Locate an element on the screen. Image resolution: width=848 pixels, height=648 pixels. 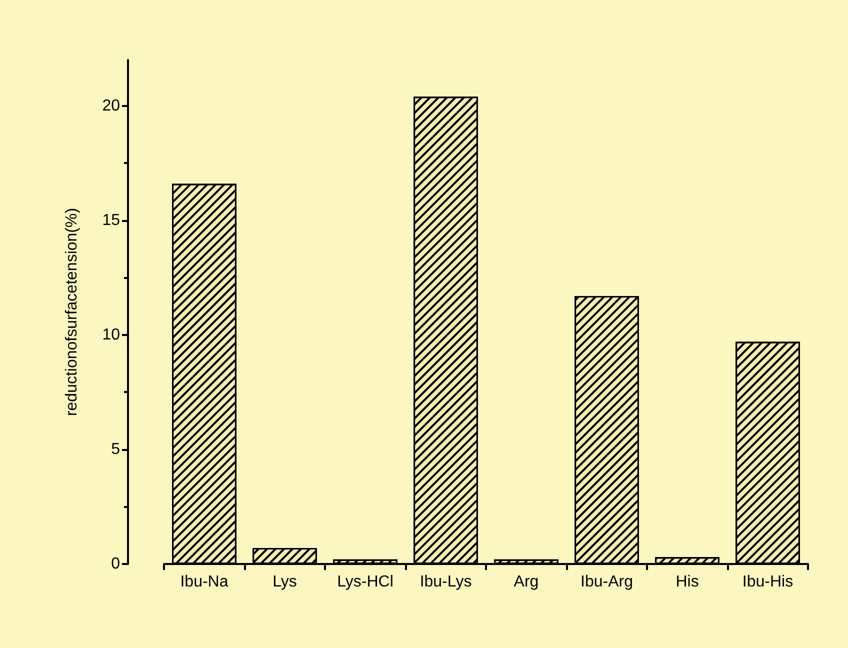
y-tick-label: 20 is located at coordinates (111, 105).